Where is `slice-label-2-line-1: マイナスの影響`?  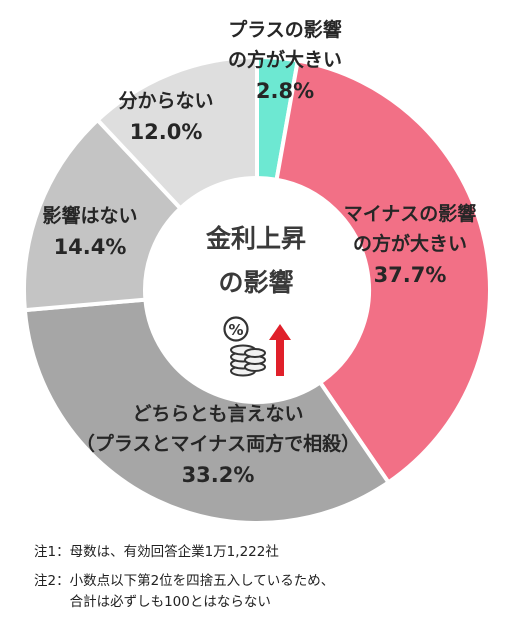
slice-label-2-line-1: マイナスの影響 is located at coordinates (410, 213).